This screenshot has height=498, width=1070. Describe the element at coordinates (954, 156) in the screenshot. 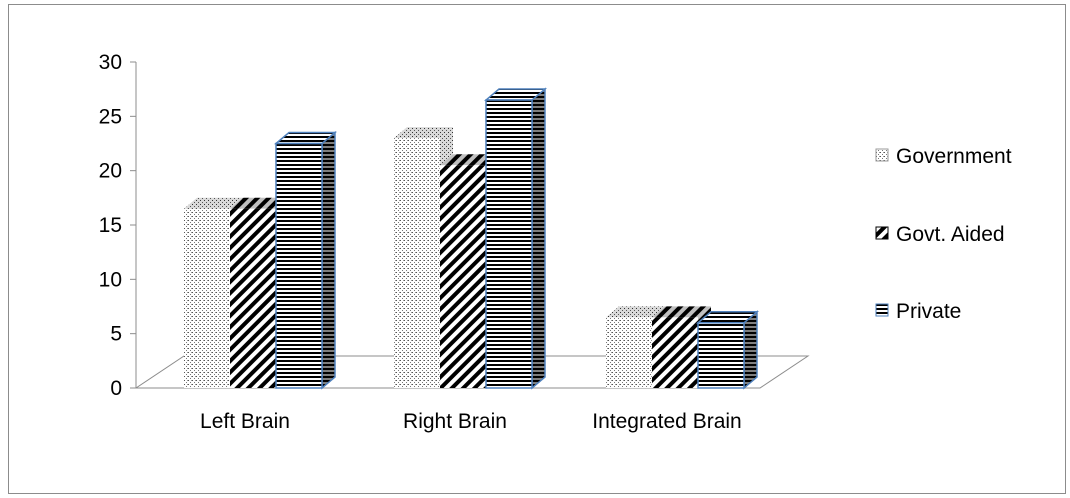

I see `legend-label: Government` at that location.